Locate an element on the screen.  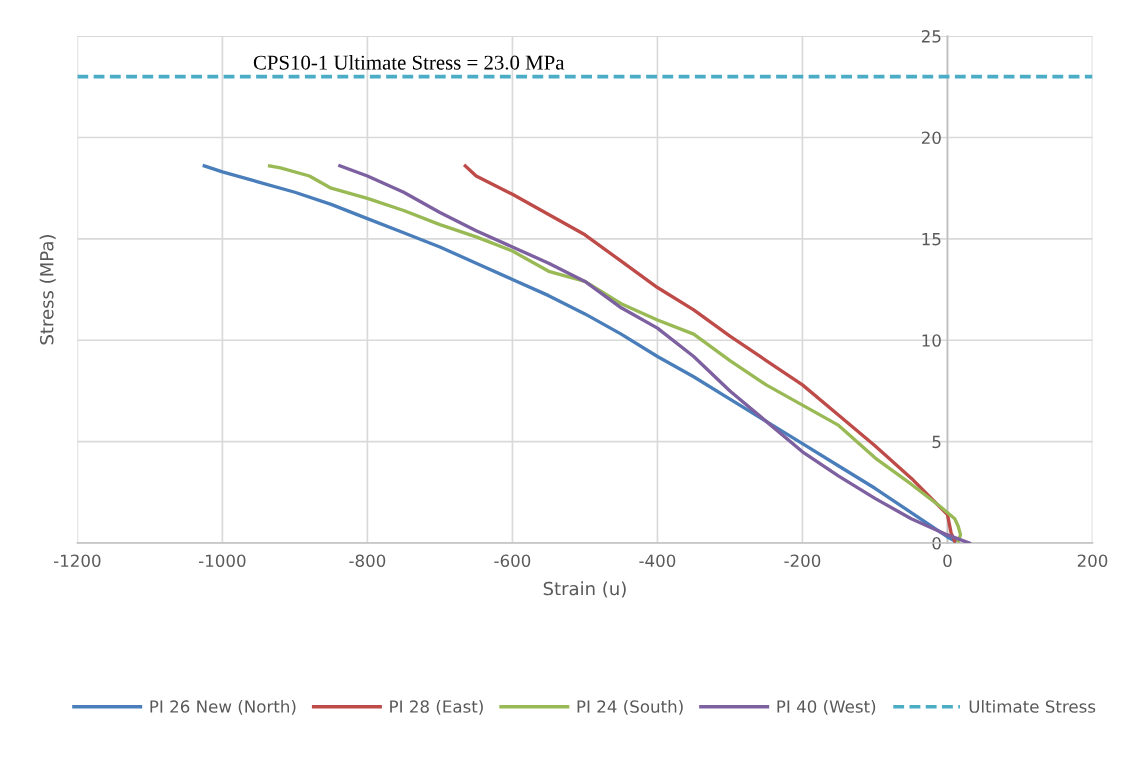
legend-label: Ultimate Stress is located at coordinates (1032, 706).